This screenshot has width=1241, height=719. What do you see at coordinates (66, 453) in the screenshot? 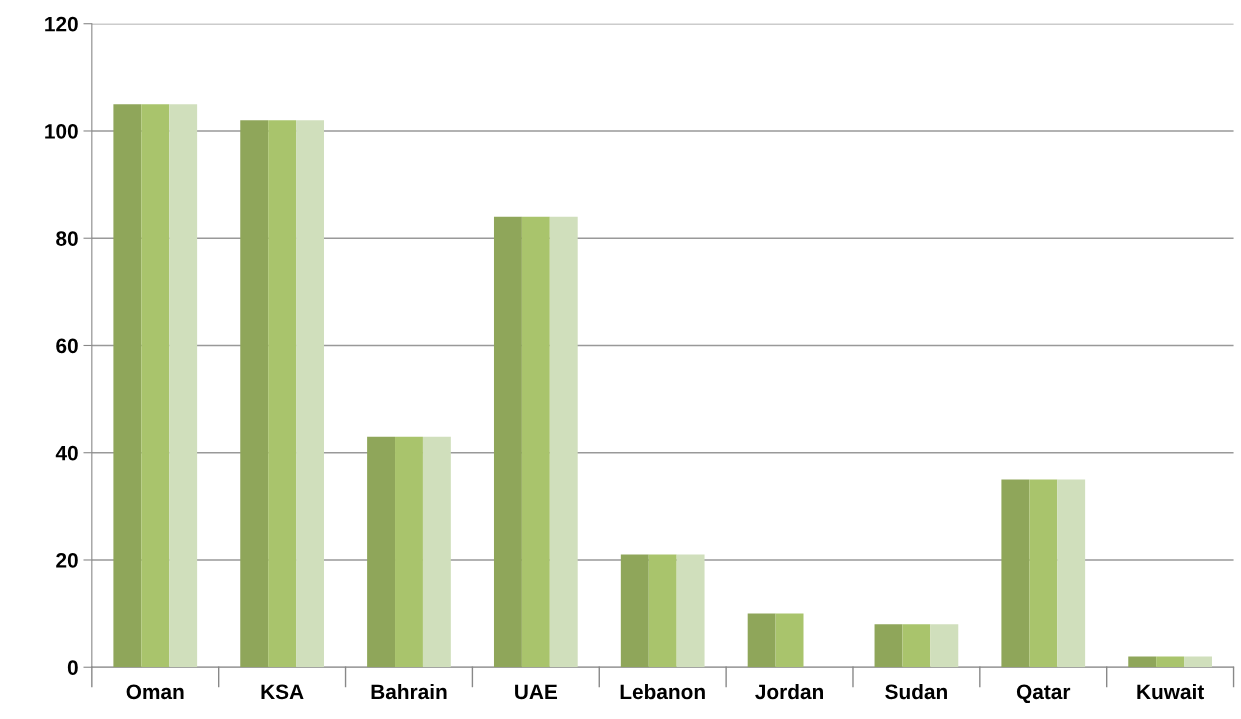
I see `y-tick-label: 40` at bounding box center [66, 453].